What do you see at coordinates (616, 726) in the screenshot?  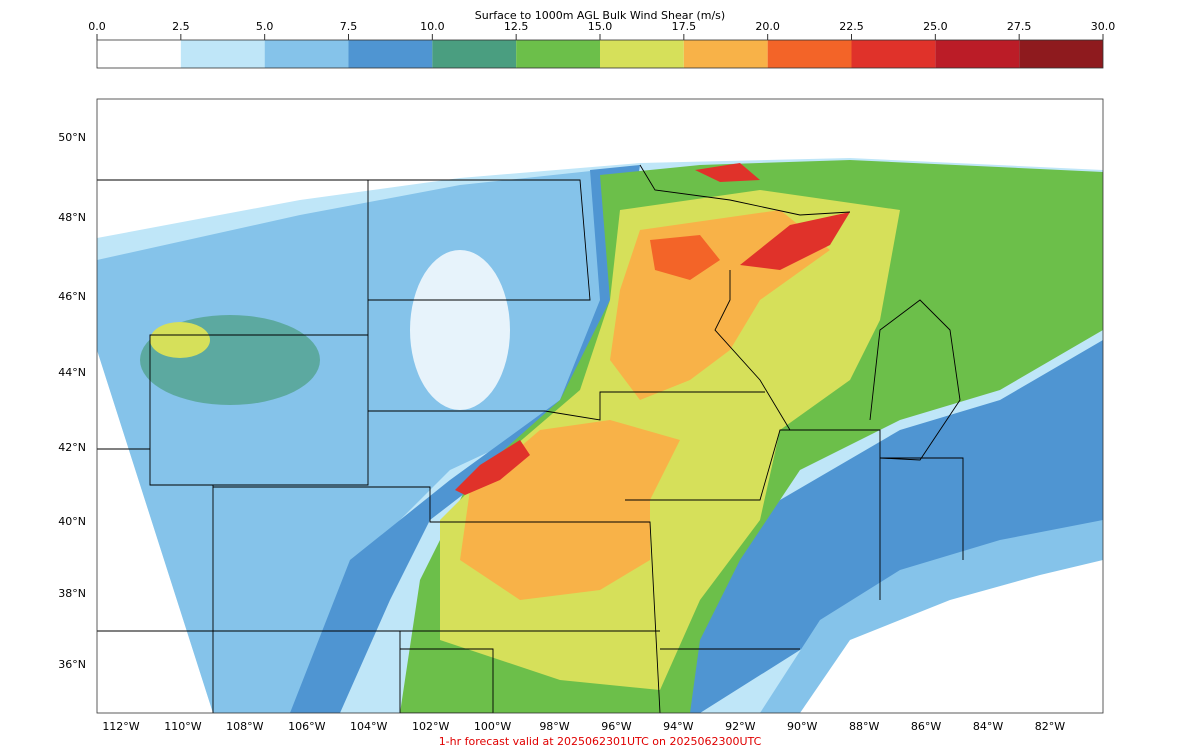 I see `lon-label: 96°W` at bounding box center [616, 726].